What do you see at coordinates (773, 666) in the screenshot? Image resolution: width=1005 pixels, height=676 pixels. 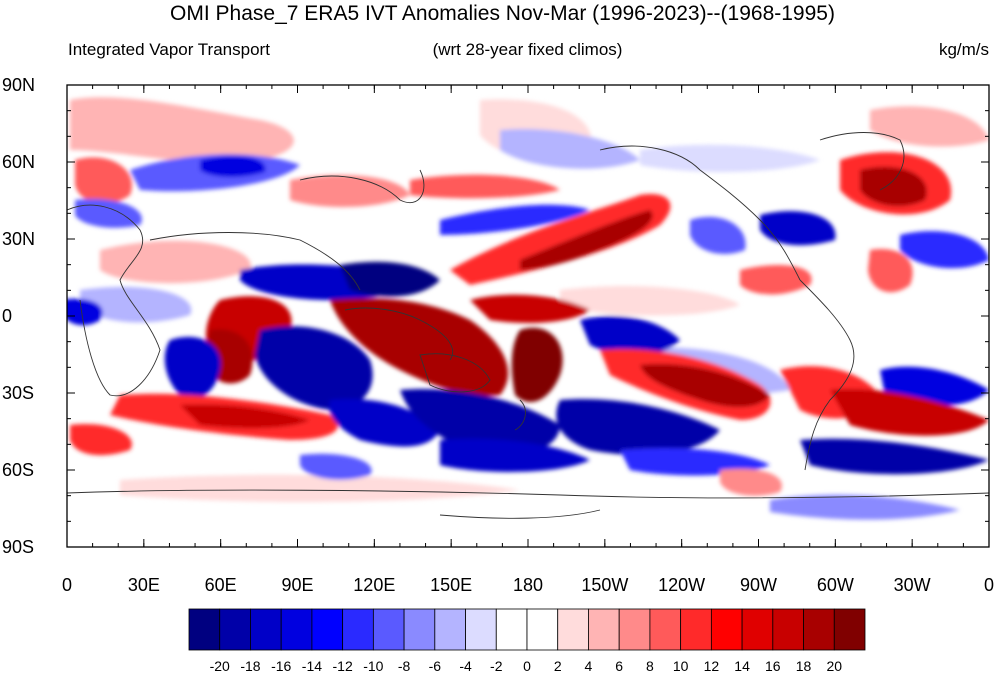 I see `colorbar-label: 16` at bounding box center [773, 666].